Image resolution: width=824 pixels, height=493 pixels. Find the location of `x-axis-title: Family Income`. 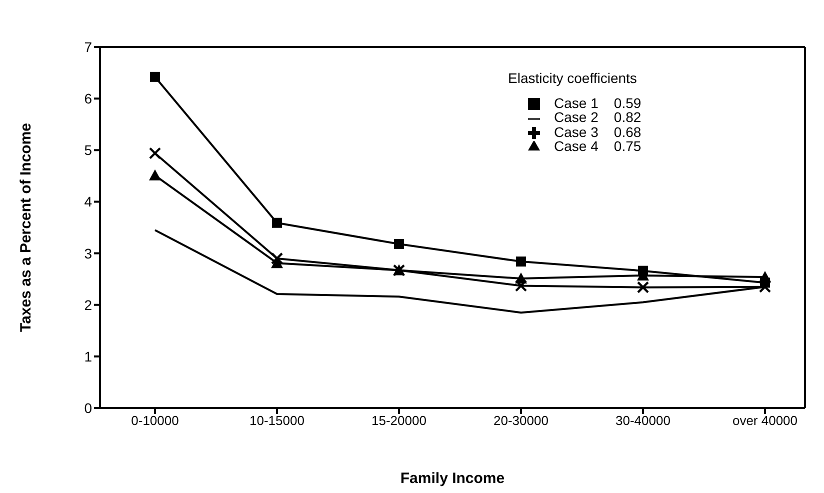

x-axis-title: Family Income is located at coordinates (452, 478).